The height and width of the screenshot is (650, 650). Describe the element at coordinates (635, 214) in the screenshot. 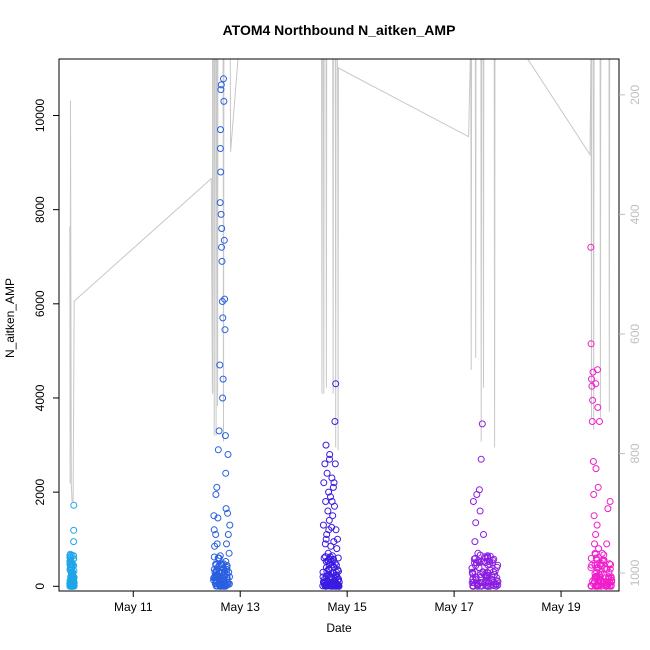

I see `y2-tick-label: 400` at that location.